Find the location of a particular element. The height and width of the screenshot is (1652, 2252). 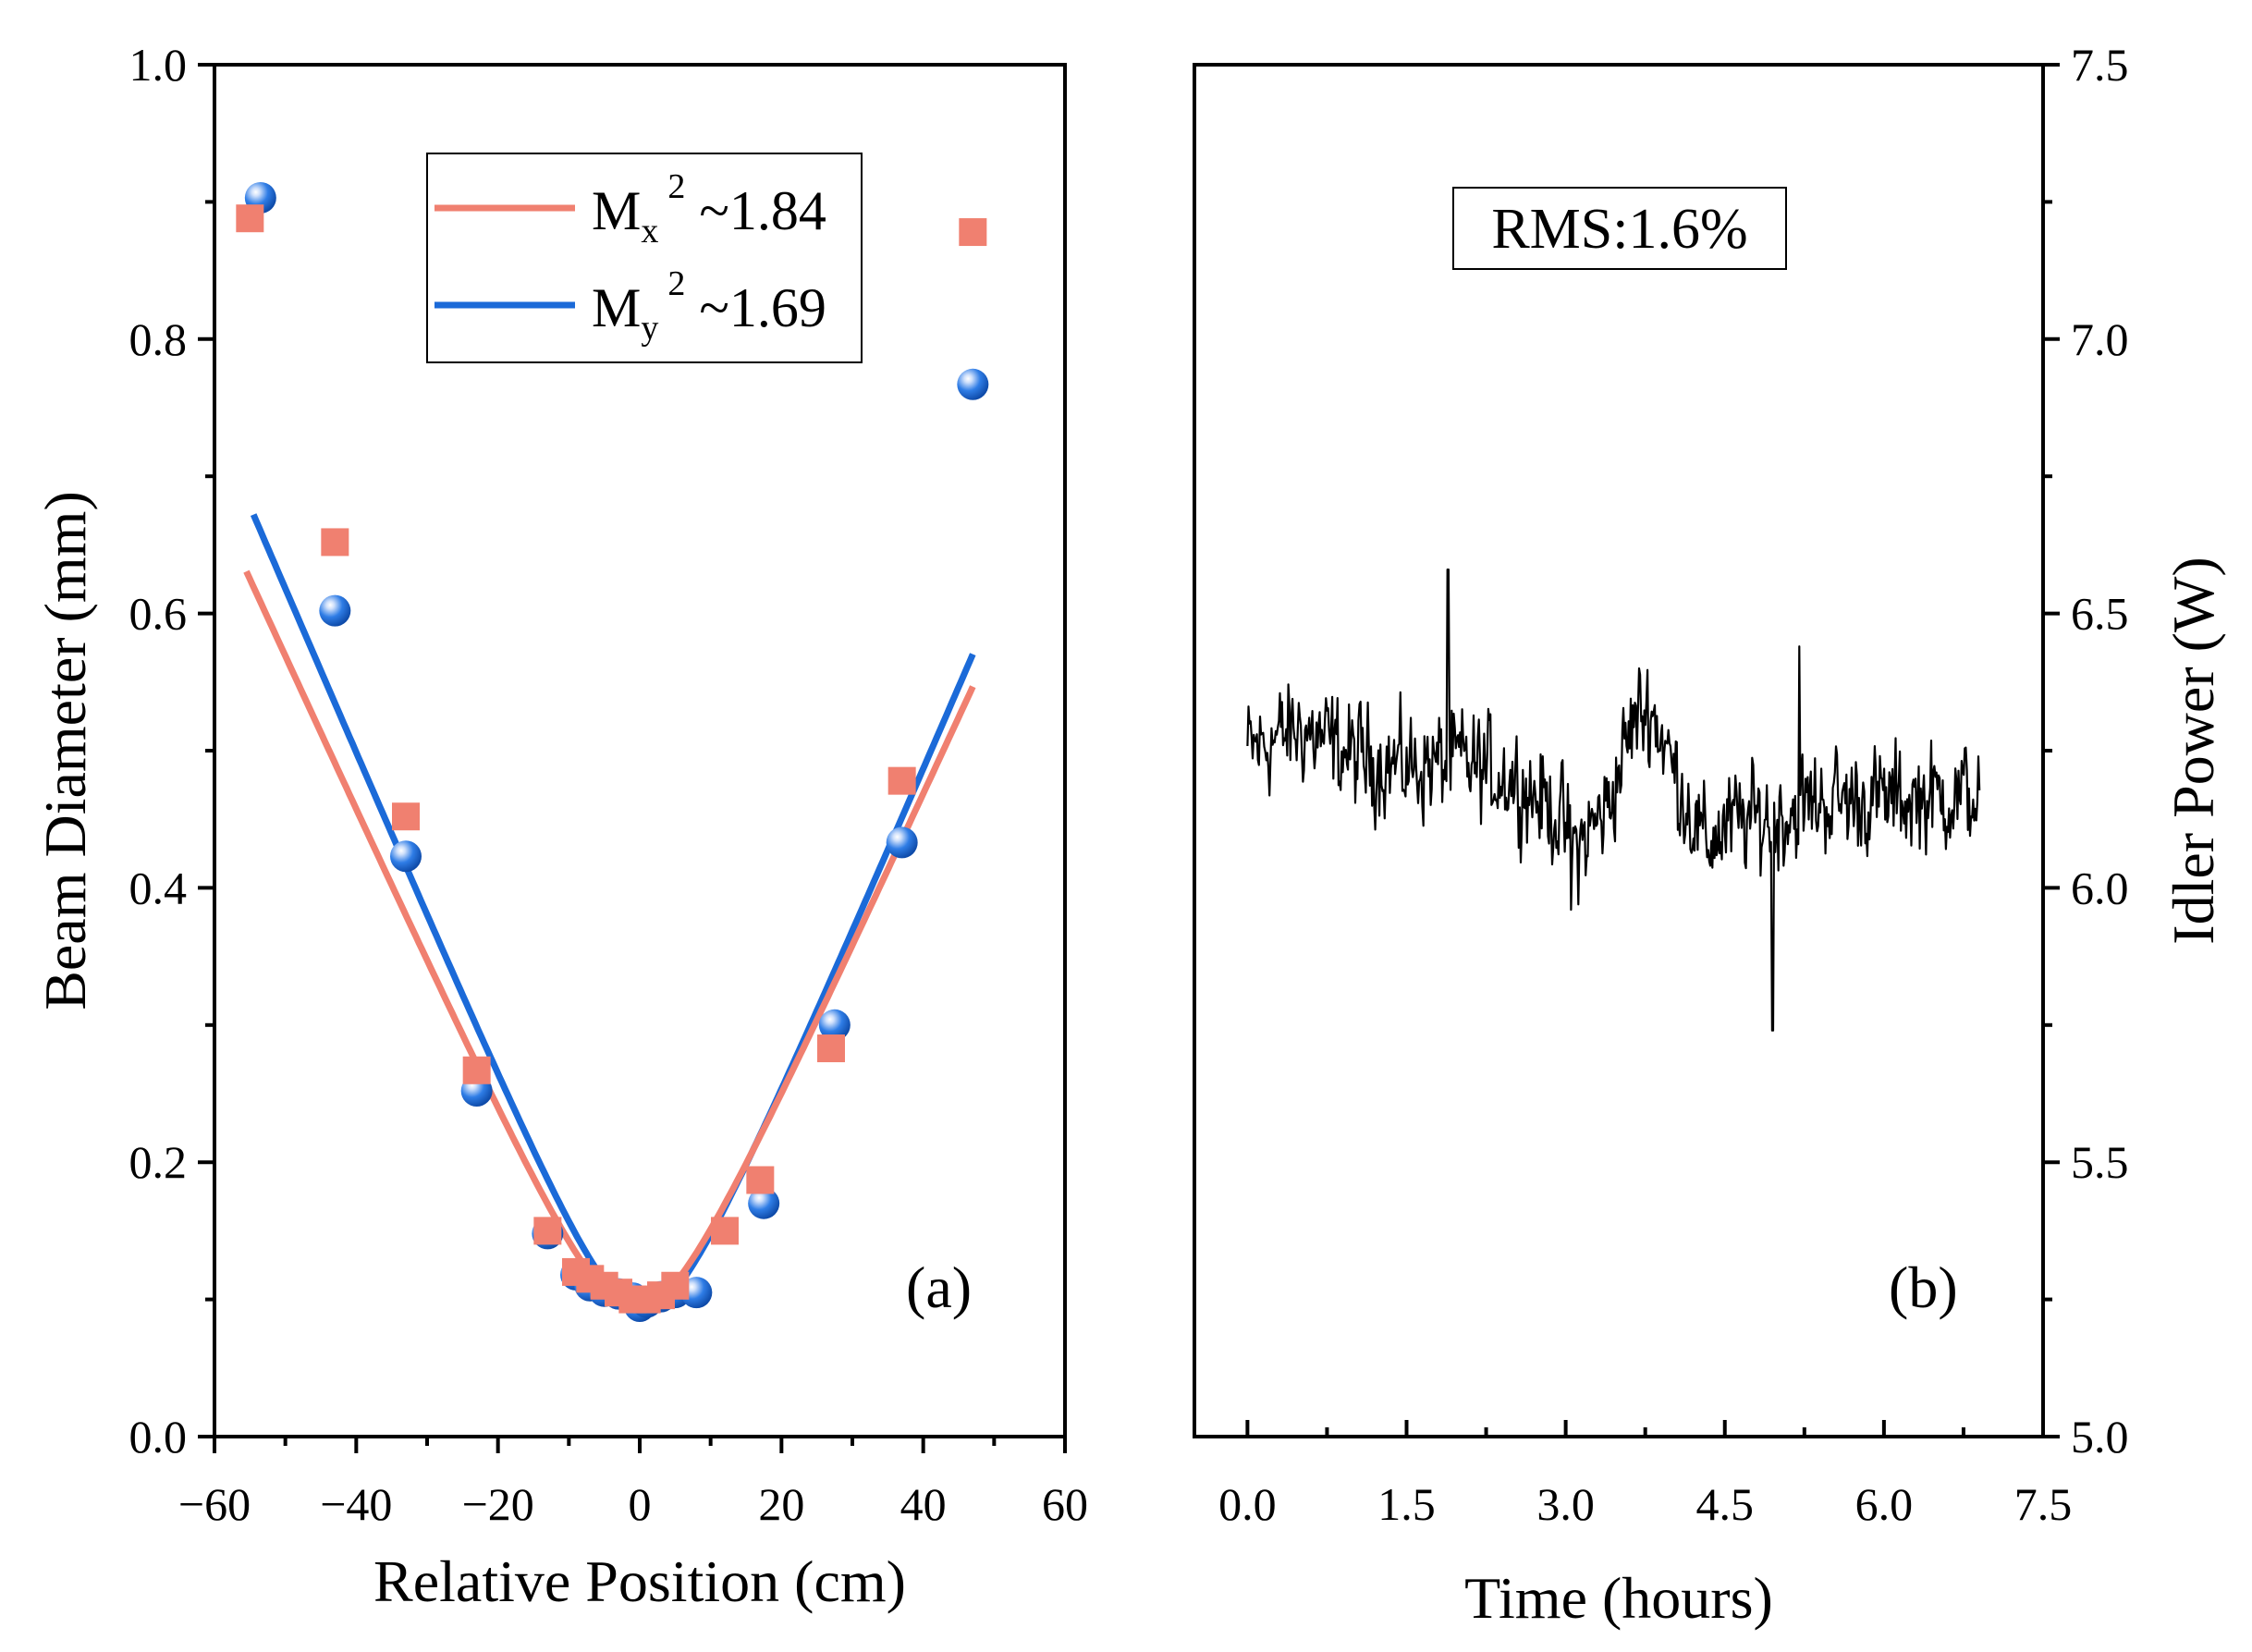

a-x-tick-label: 60 is located at coordinates (1065, 1504).